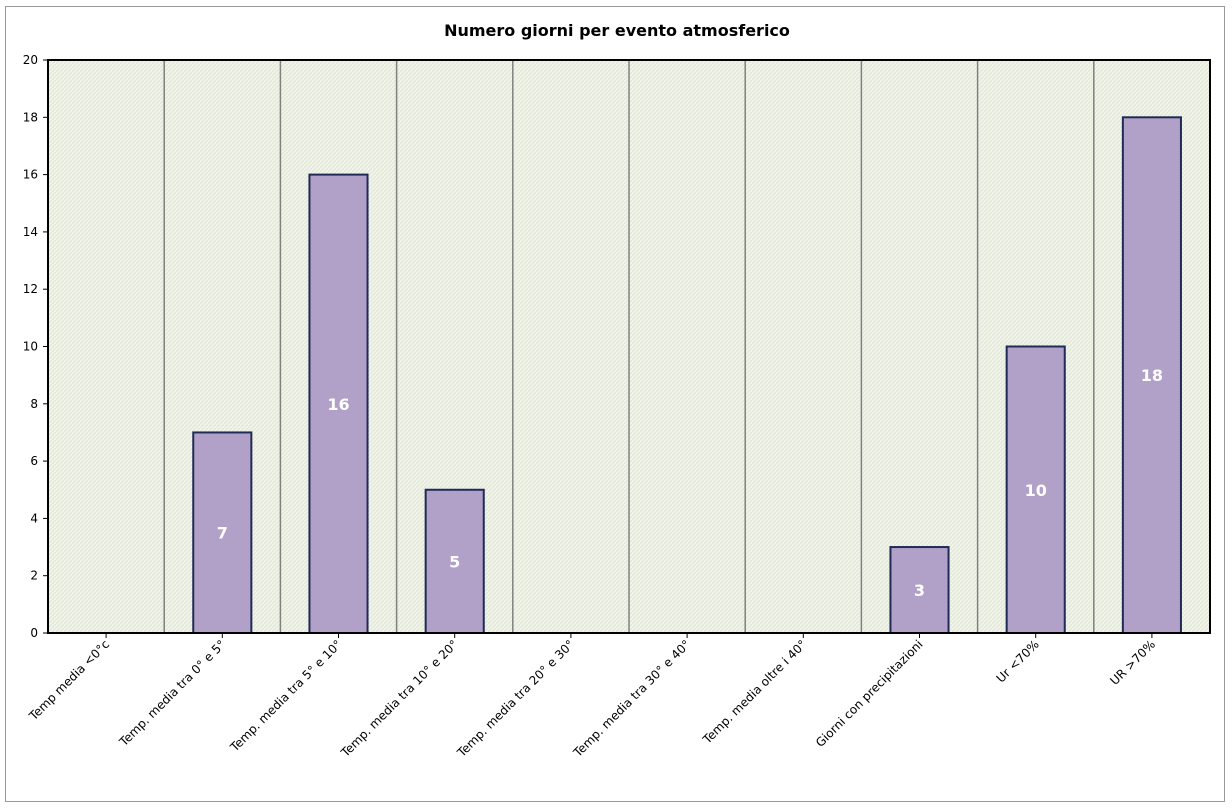 The width and height of the screenshot is (1232, 809). Describe the element at coordinates (172, 693) in the screenshot. I see `x-tick-label: Temp. media tra 0° e 5°` at that location.